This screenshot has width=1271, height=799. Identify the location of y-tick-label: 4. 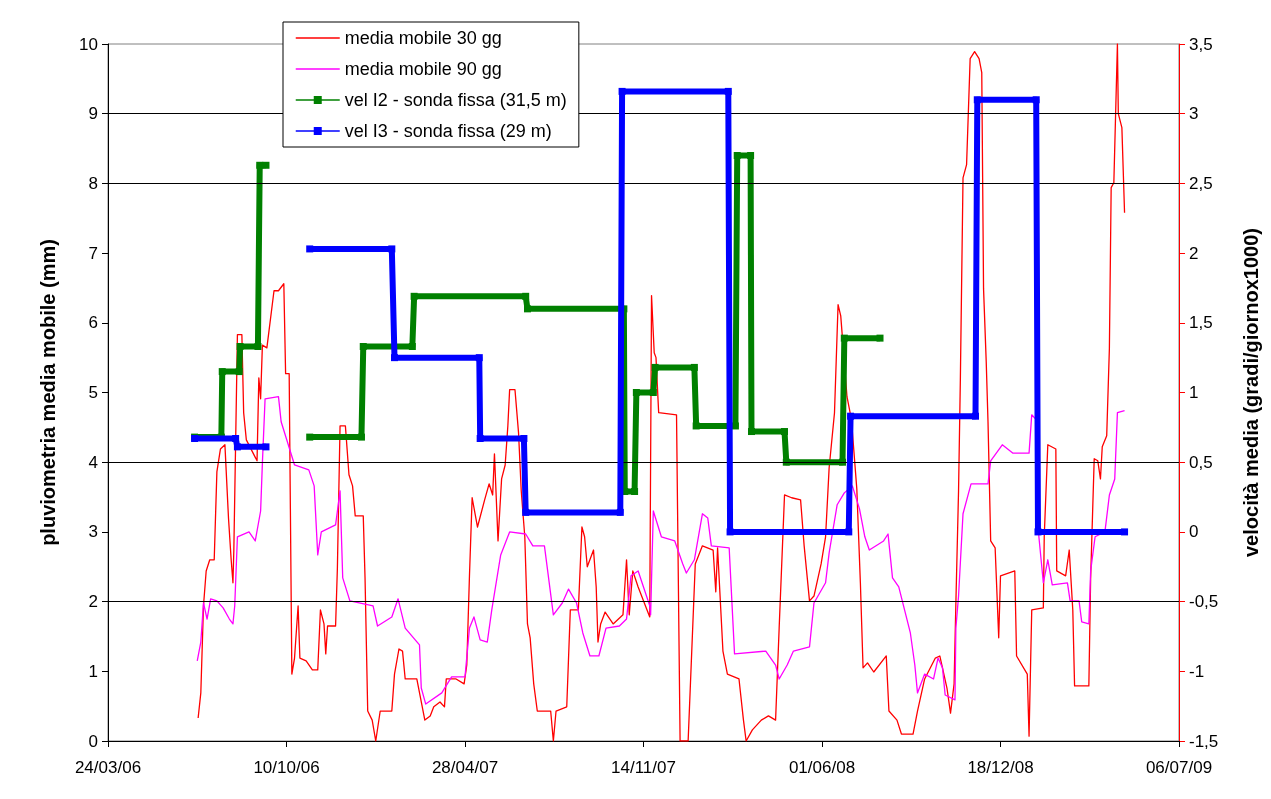
(93, 462).